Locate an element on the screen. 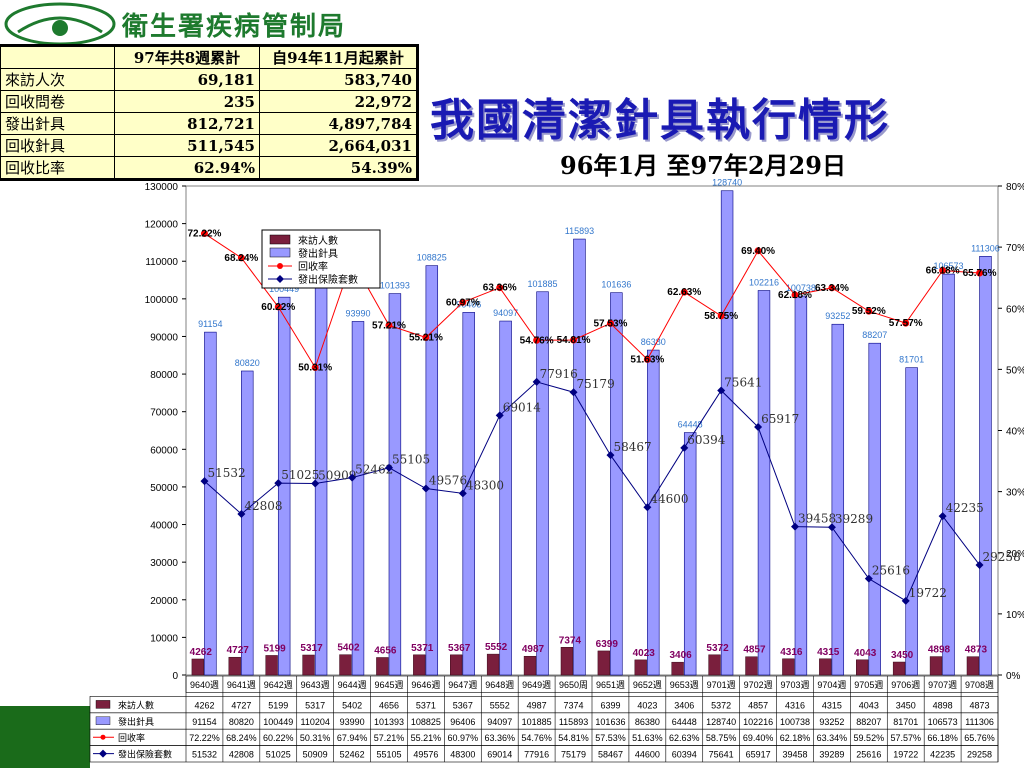 The image size is (1024, 768). label-syringes-out: 94097 is located at coordinates (505, 313).